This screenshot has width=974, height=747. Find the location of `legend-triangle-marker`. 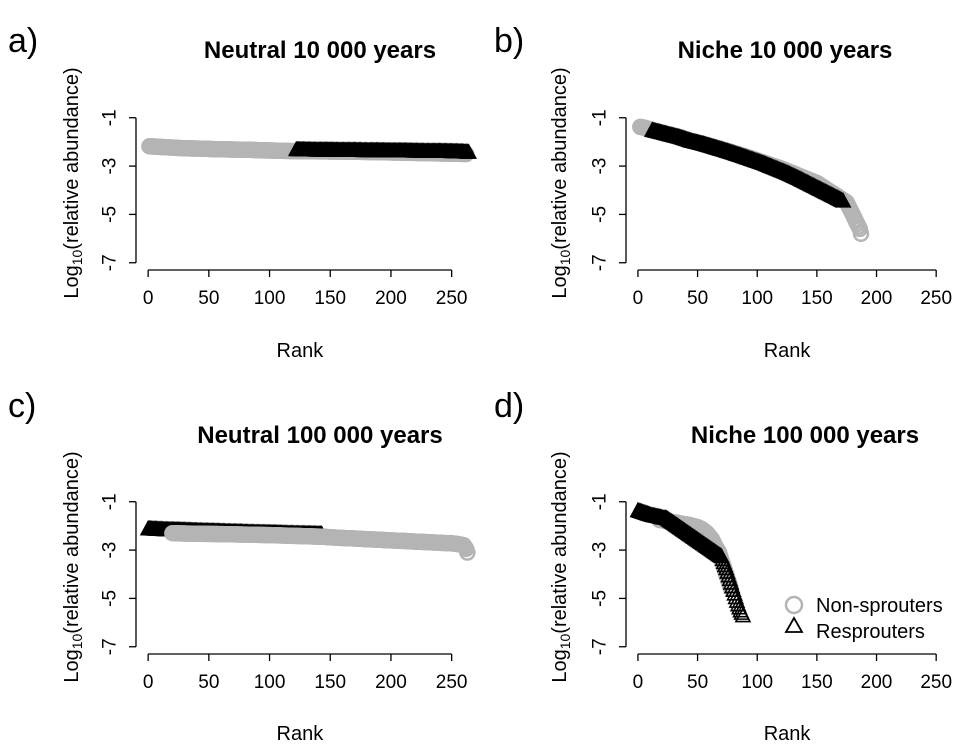

legend-triangle-marker is located at coordinates (794, 624).